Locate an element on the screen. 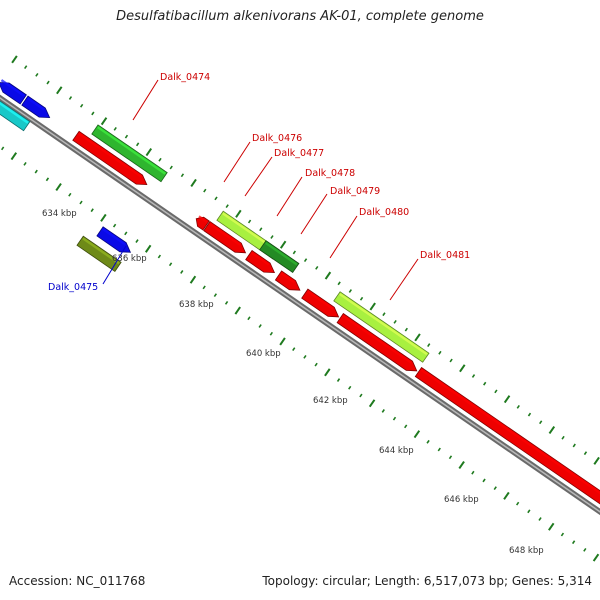 The image size is (600, 600). feature-dalk-0478-gene is located at coordinates (279, 257).